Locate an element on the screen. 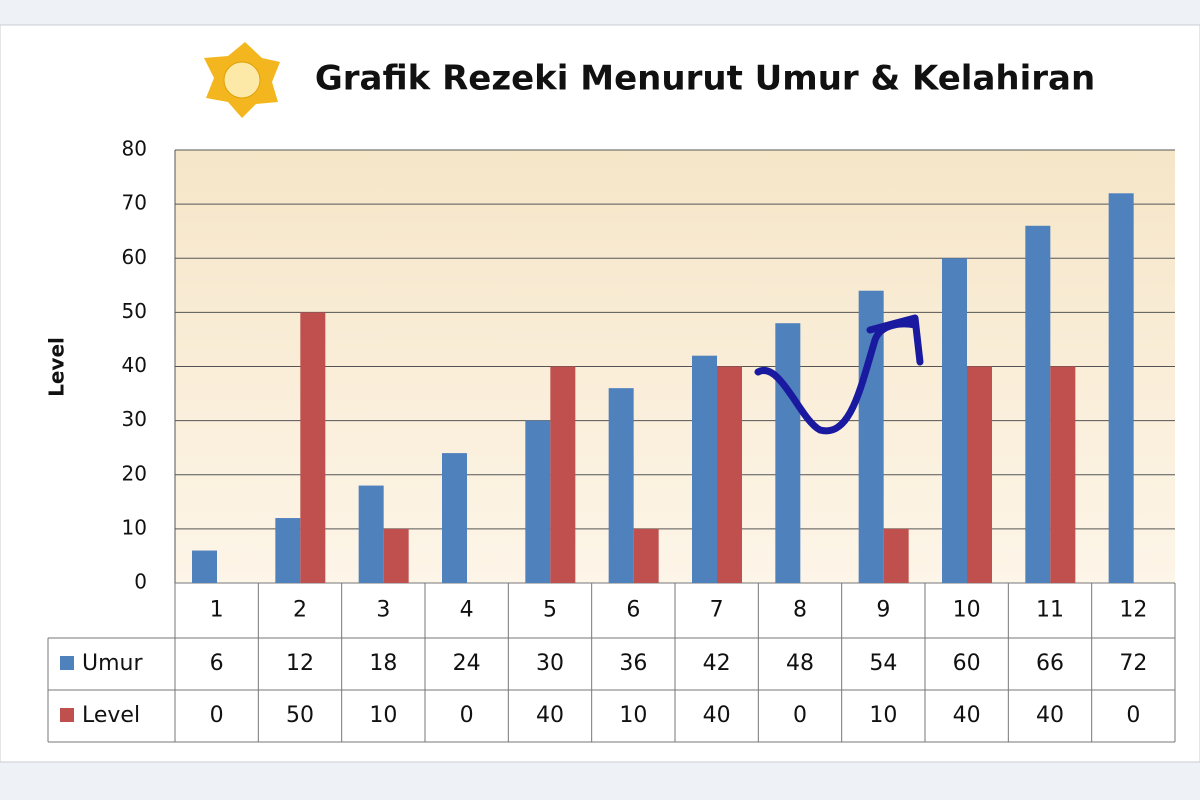 The image size is (1200, 800). y-tick-label: 80 is located at coordinates (134, 149).